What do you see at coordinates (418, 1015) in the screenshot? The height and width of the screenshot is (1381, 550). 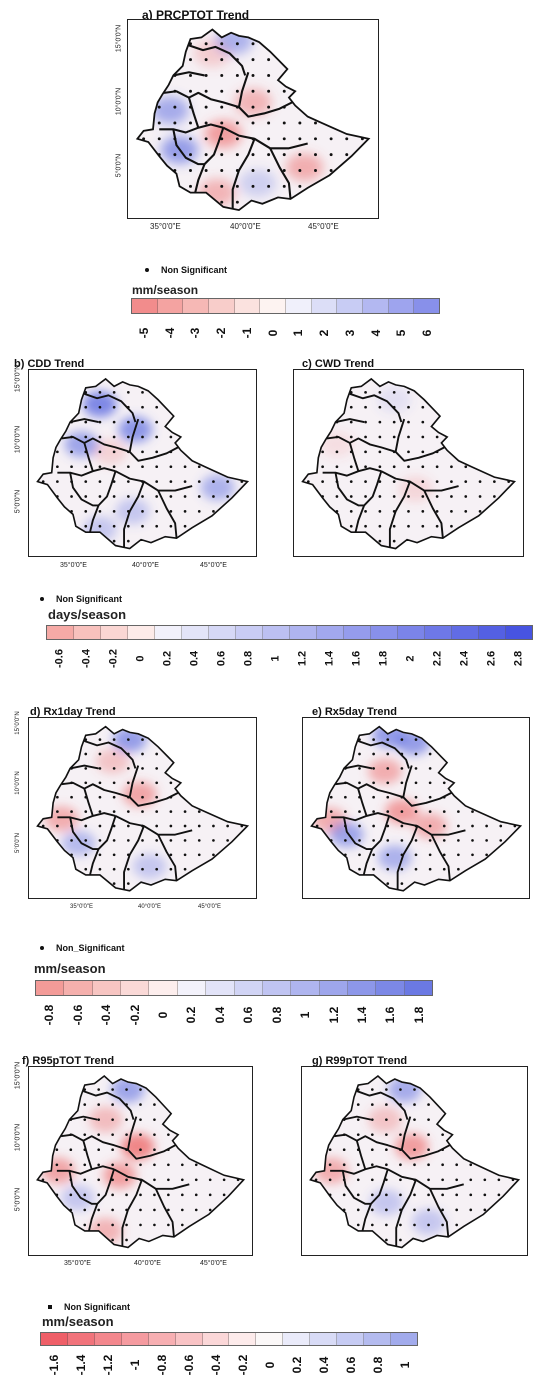 I see `colorbar-tick-label: 1.8` at bounding box center [418, 1015].